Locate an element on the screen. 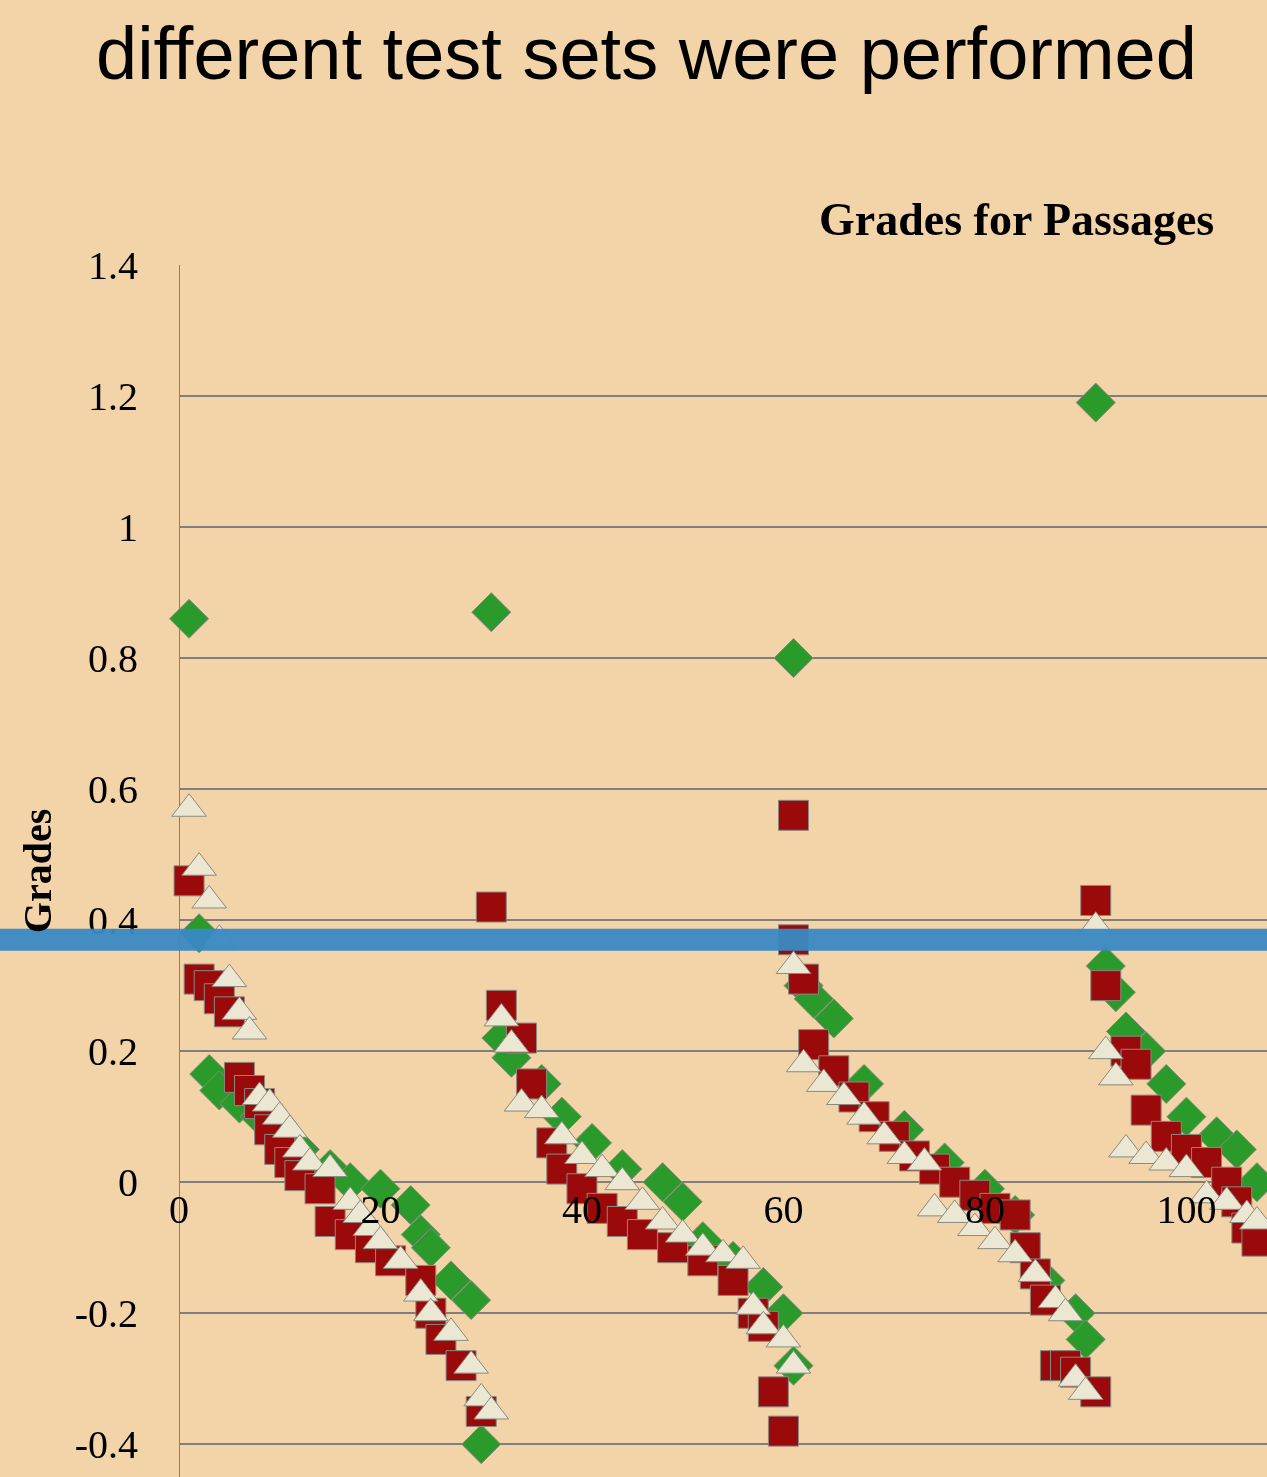  x-tick-label: 20 is located at coordinates (380, 1210).